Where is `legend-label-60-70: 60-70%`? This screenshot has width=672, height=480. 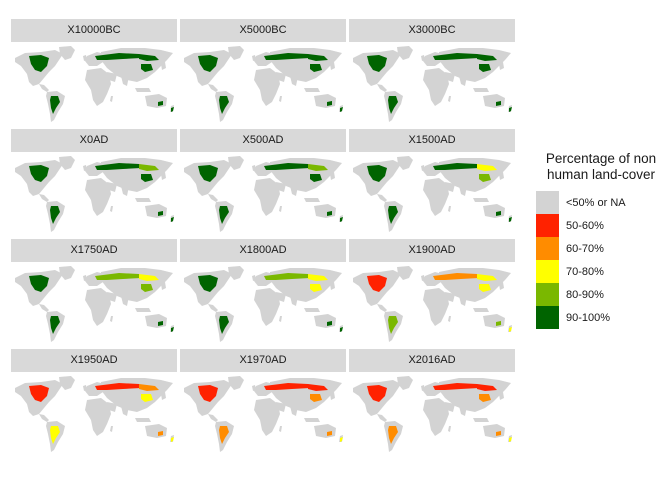
legend-label-60-70: 60-70% is located at coordinates (585, 248).